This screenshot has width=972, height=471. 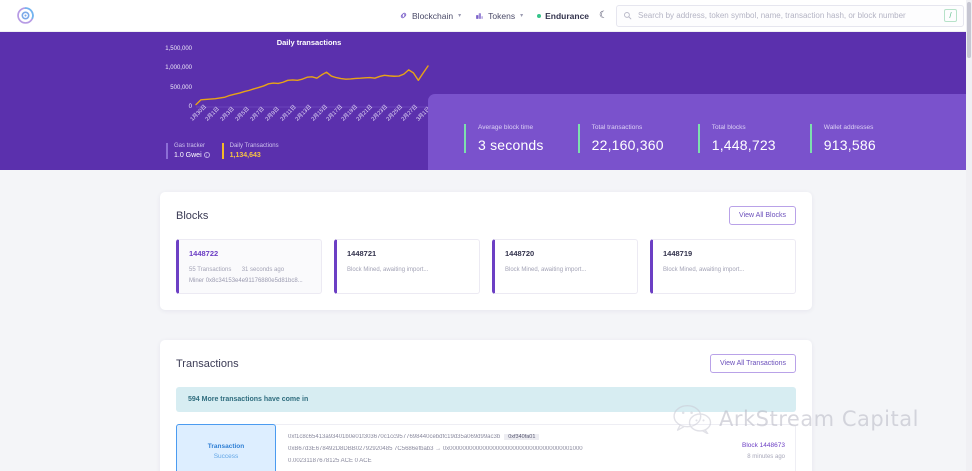 I want to click on chart-y-tick-label: 500,000, so click(x=181, y=87).